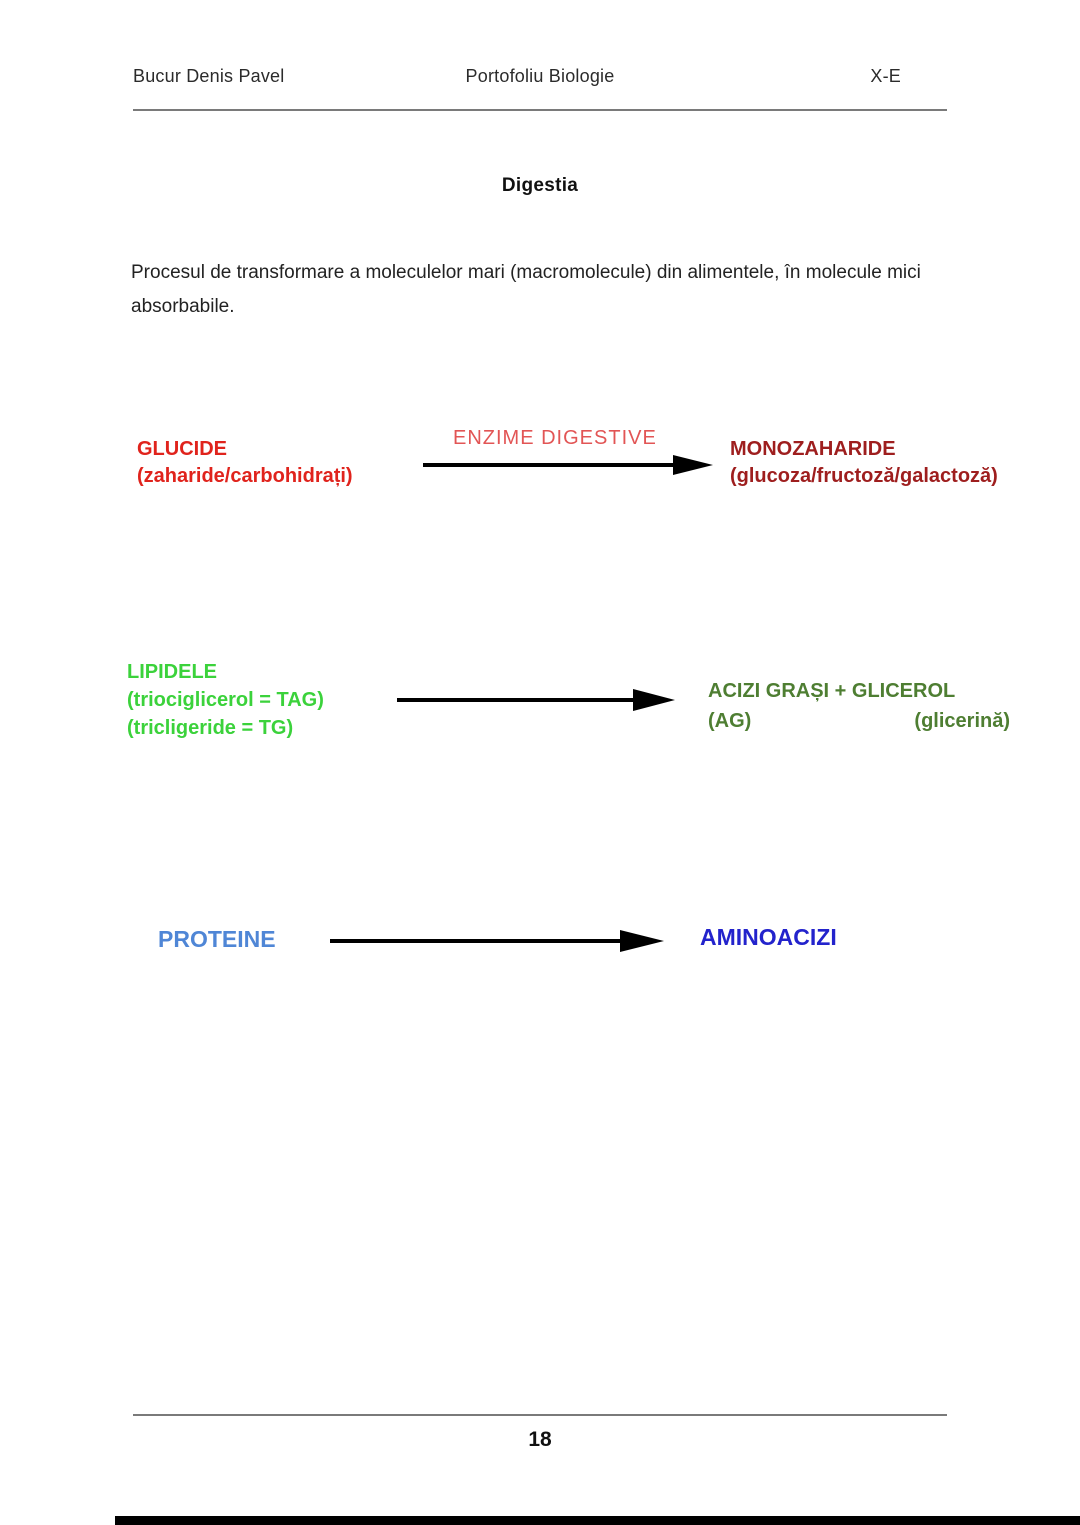  What do you see at coordinates (209, 76) in the screenshot?
I see `header-author: Bucur Denis Pavel` at bounding box center [209, 76].